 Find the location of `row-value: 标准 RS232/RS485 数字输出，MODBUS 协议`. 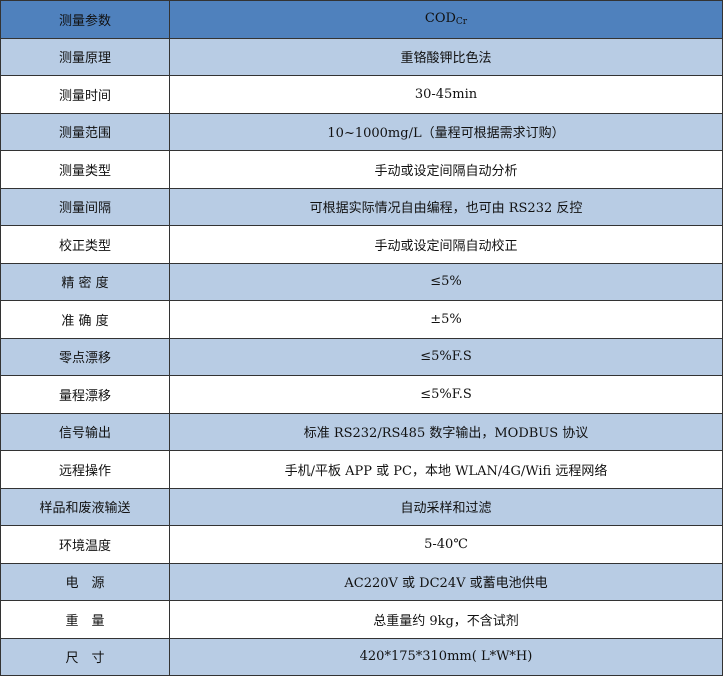

row-value: 标准 RS232/RS485 数字输出，MODBUS 协议 is located at coordinates (446, 431).